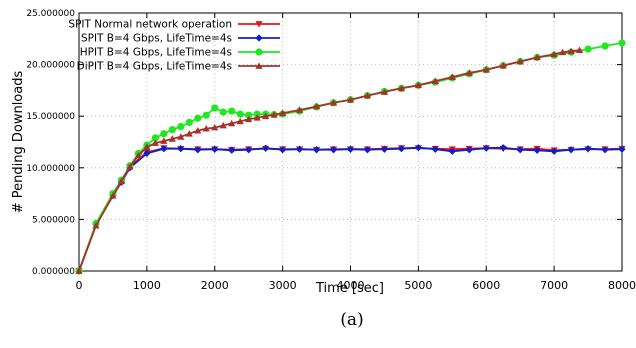 This screenshot has width=636, height=348. What do you see at coordinates (18, 142) in the screenshot?
I see `y-axis-label: # Pending Downloads` at bounding box center [18, 142].